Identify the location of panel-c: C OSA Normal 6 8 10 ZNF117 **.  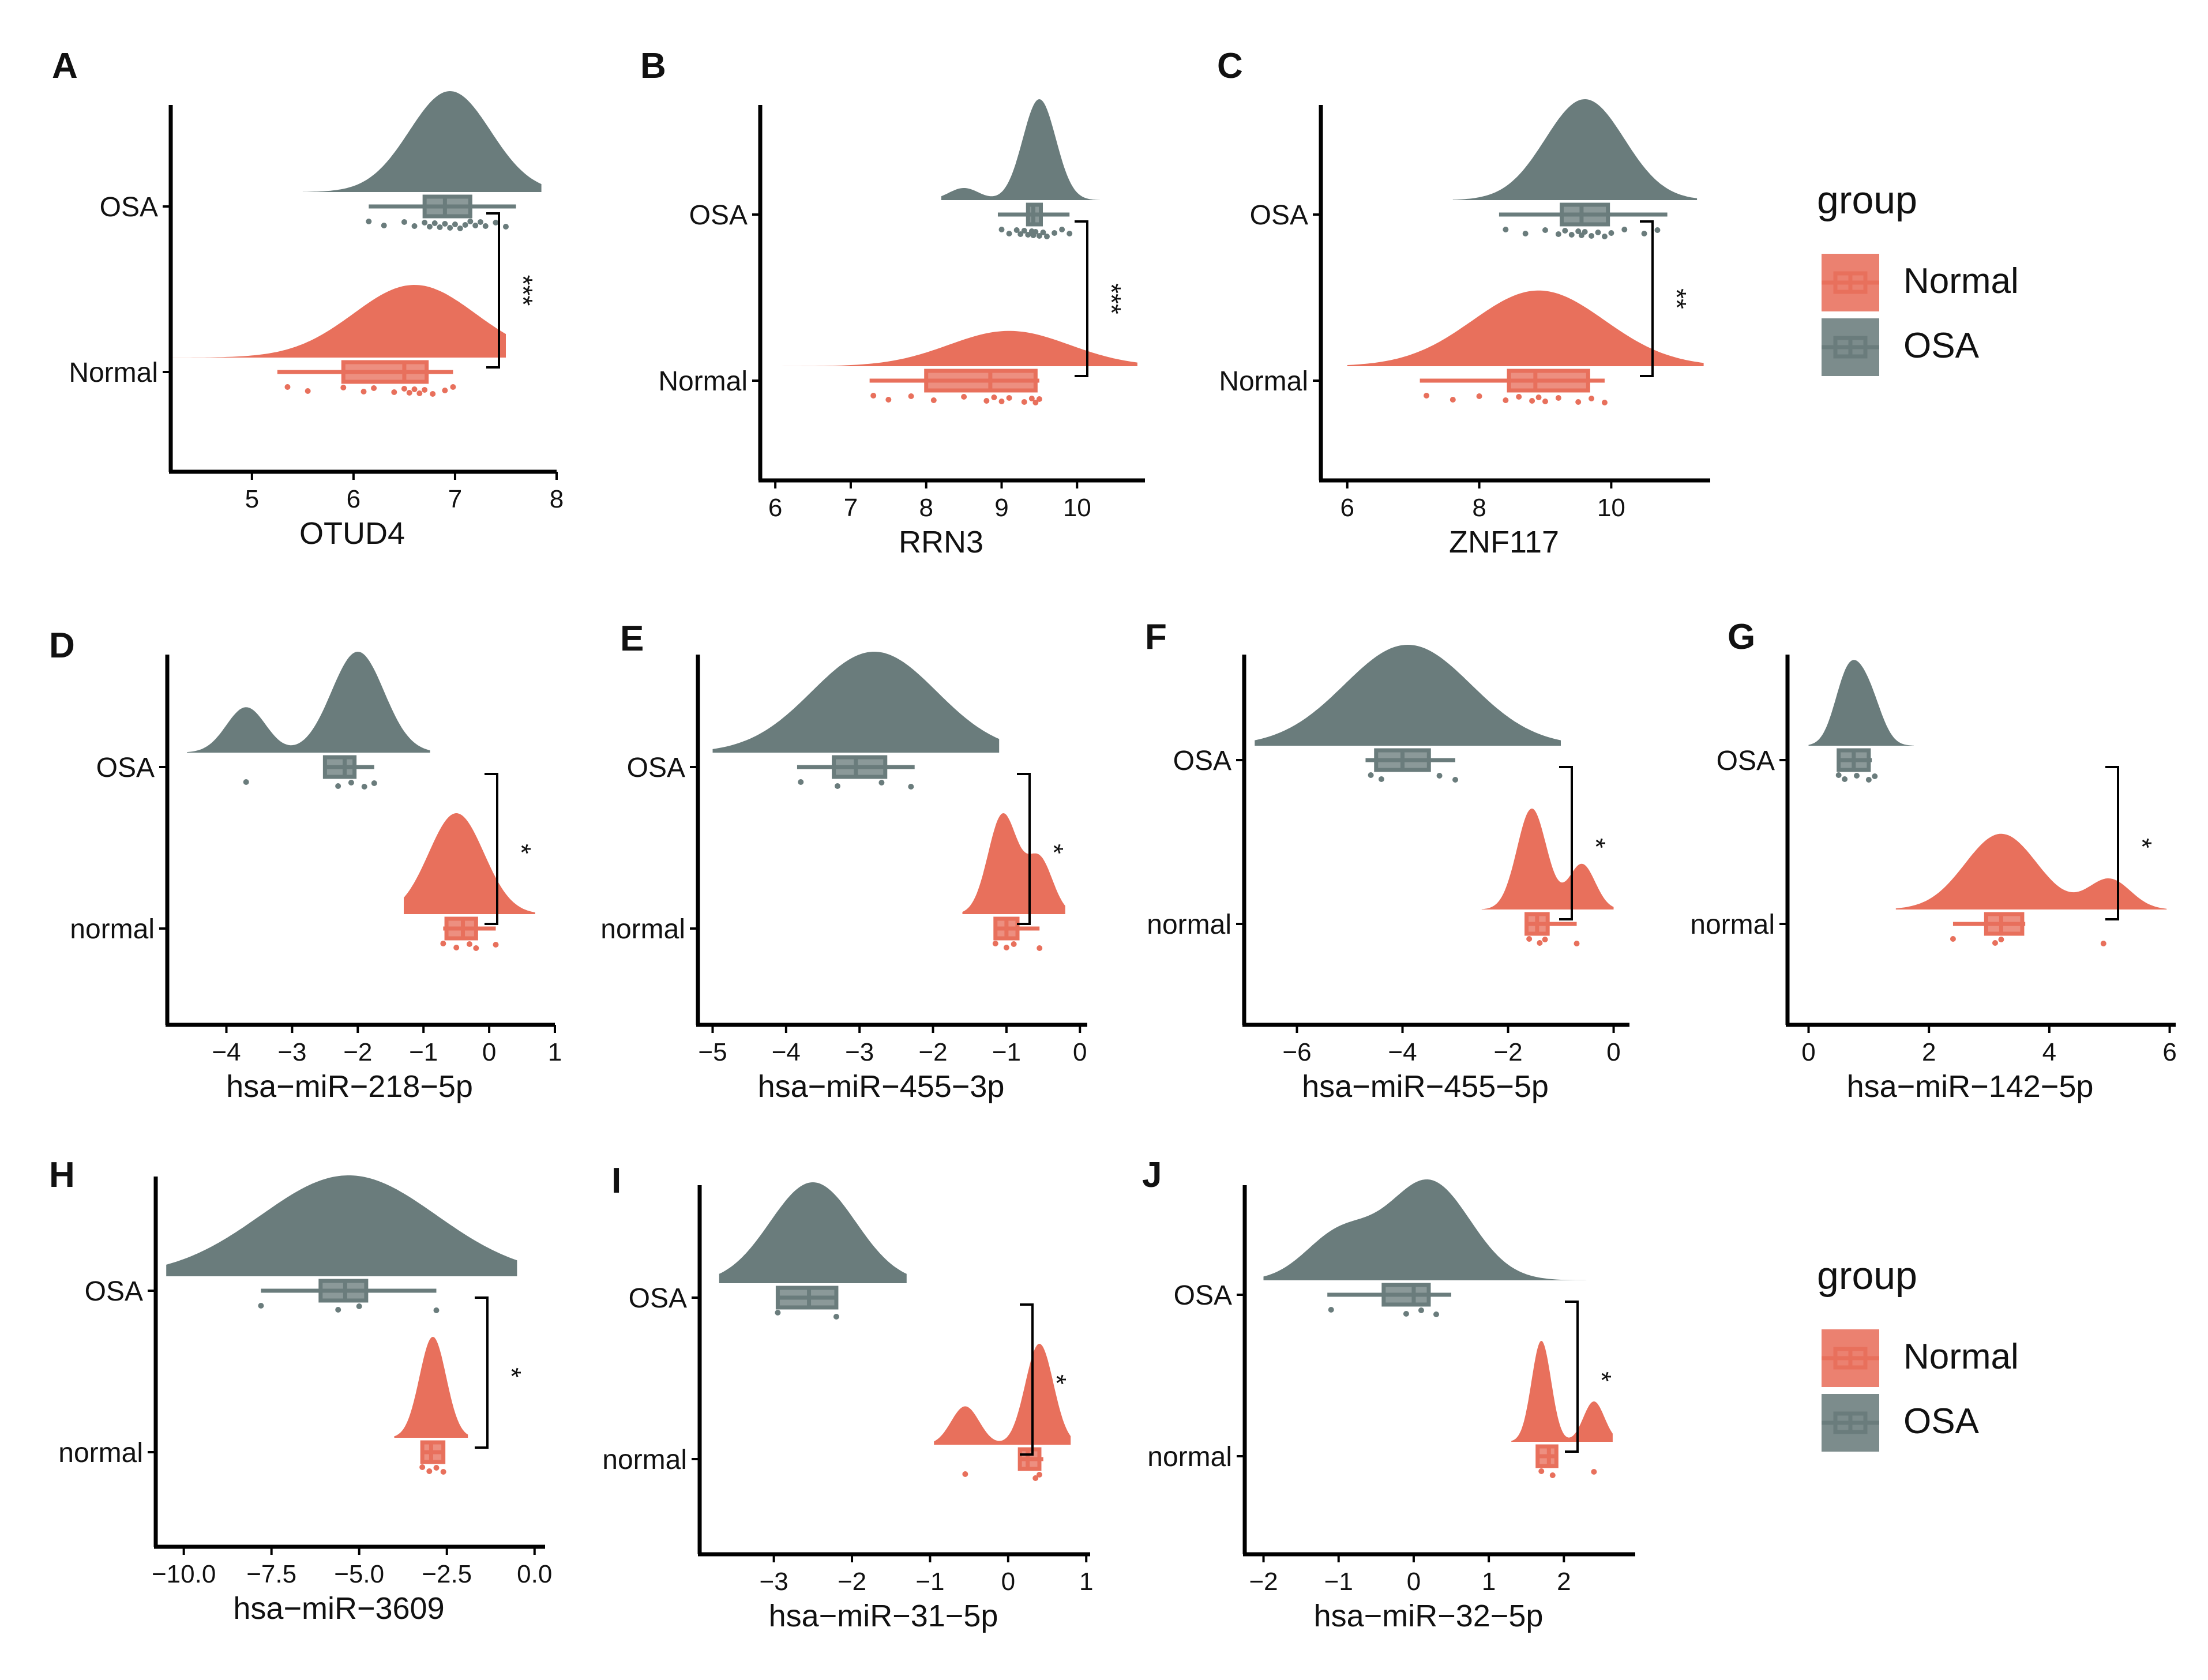
(1464, 303).